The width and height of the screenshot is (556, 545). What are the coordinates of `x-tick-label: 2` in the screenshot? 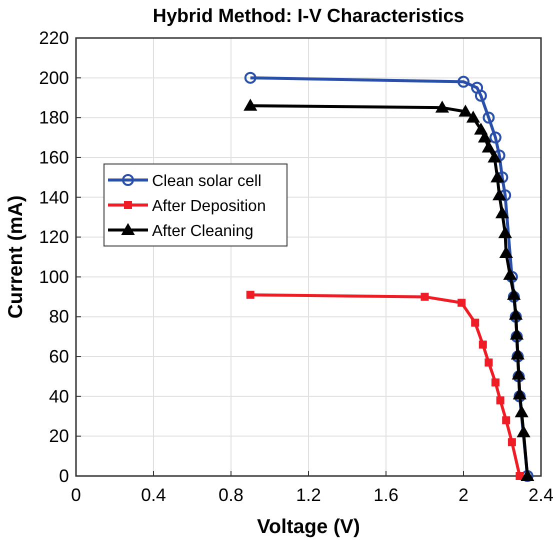 It's located at (463, 495).